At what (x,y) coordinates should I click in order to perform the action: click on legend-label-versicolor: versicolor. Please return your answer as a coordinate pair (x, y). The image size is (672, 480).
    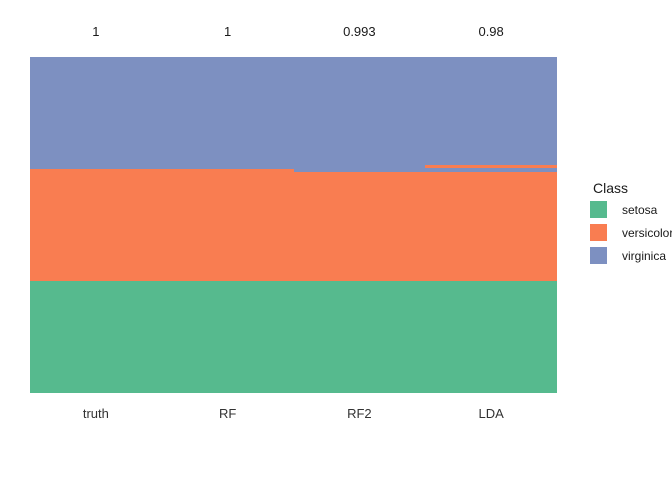
    Looking at the image, I should click on (647, 232).